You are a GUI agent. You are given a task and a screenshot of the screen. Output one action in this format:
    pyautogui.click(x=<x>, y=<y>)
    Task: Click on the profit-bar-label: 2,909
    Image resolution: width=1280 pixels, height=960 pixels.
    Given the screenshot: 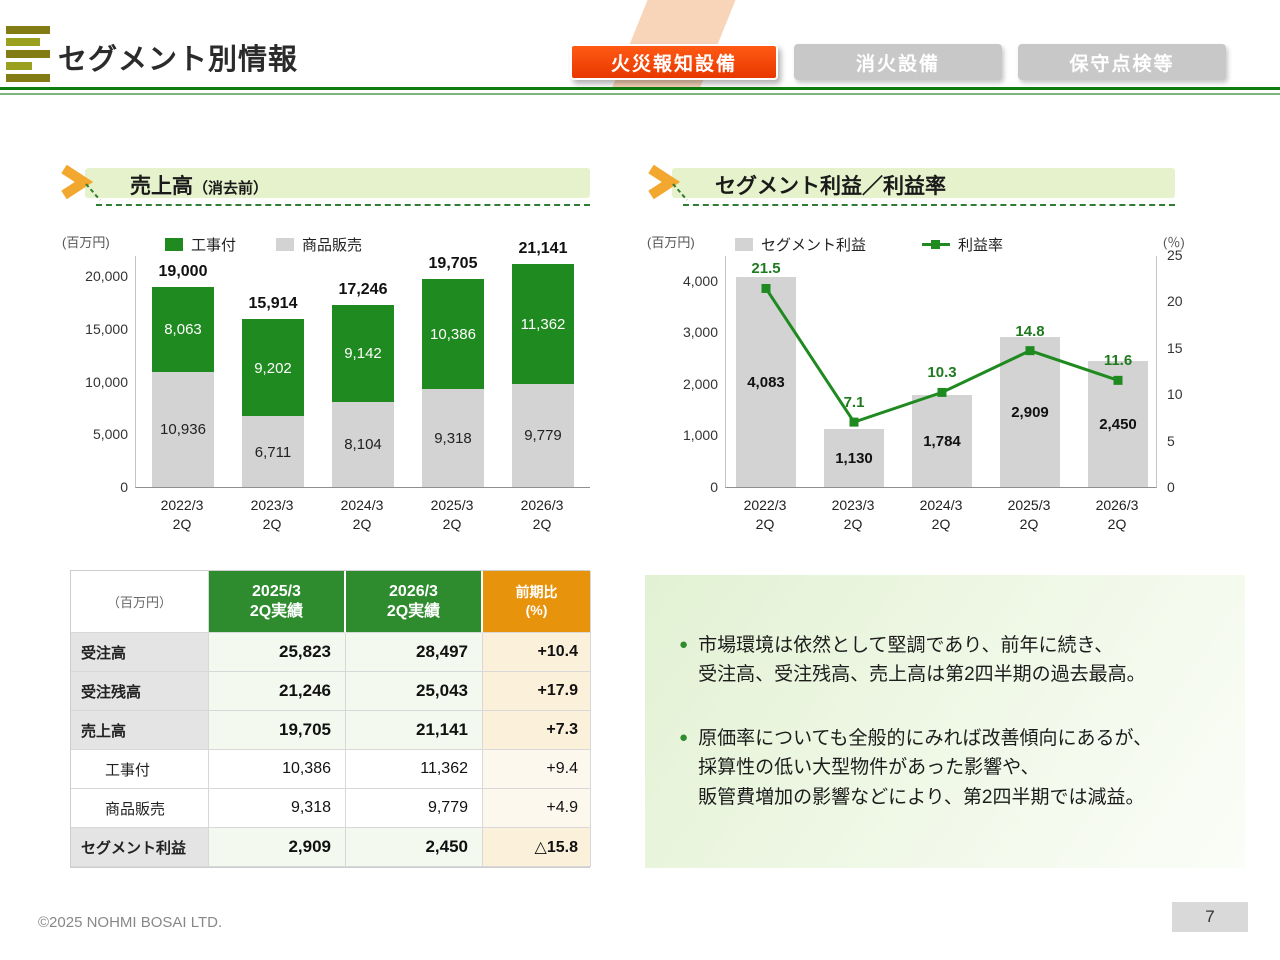 What is the action you would take?
    pyautogui.click(x=1030, y=413)
    